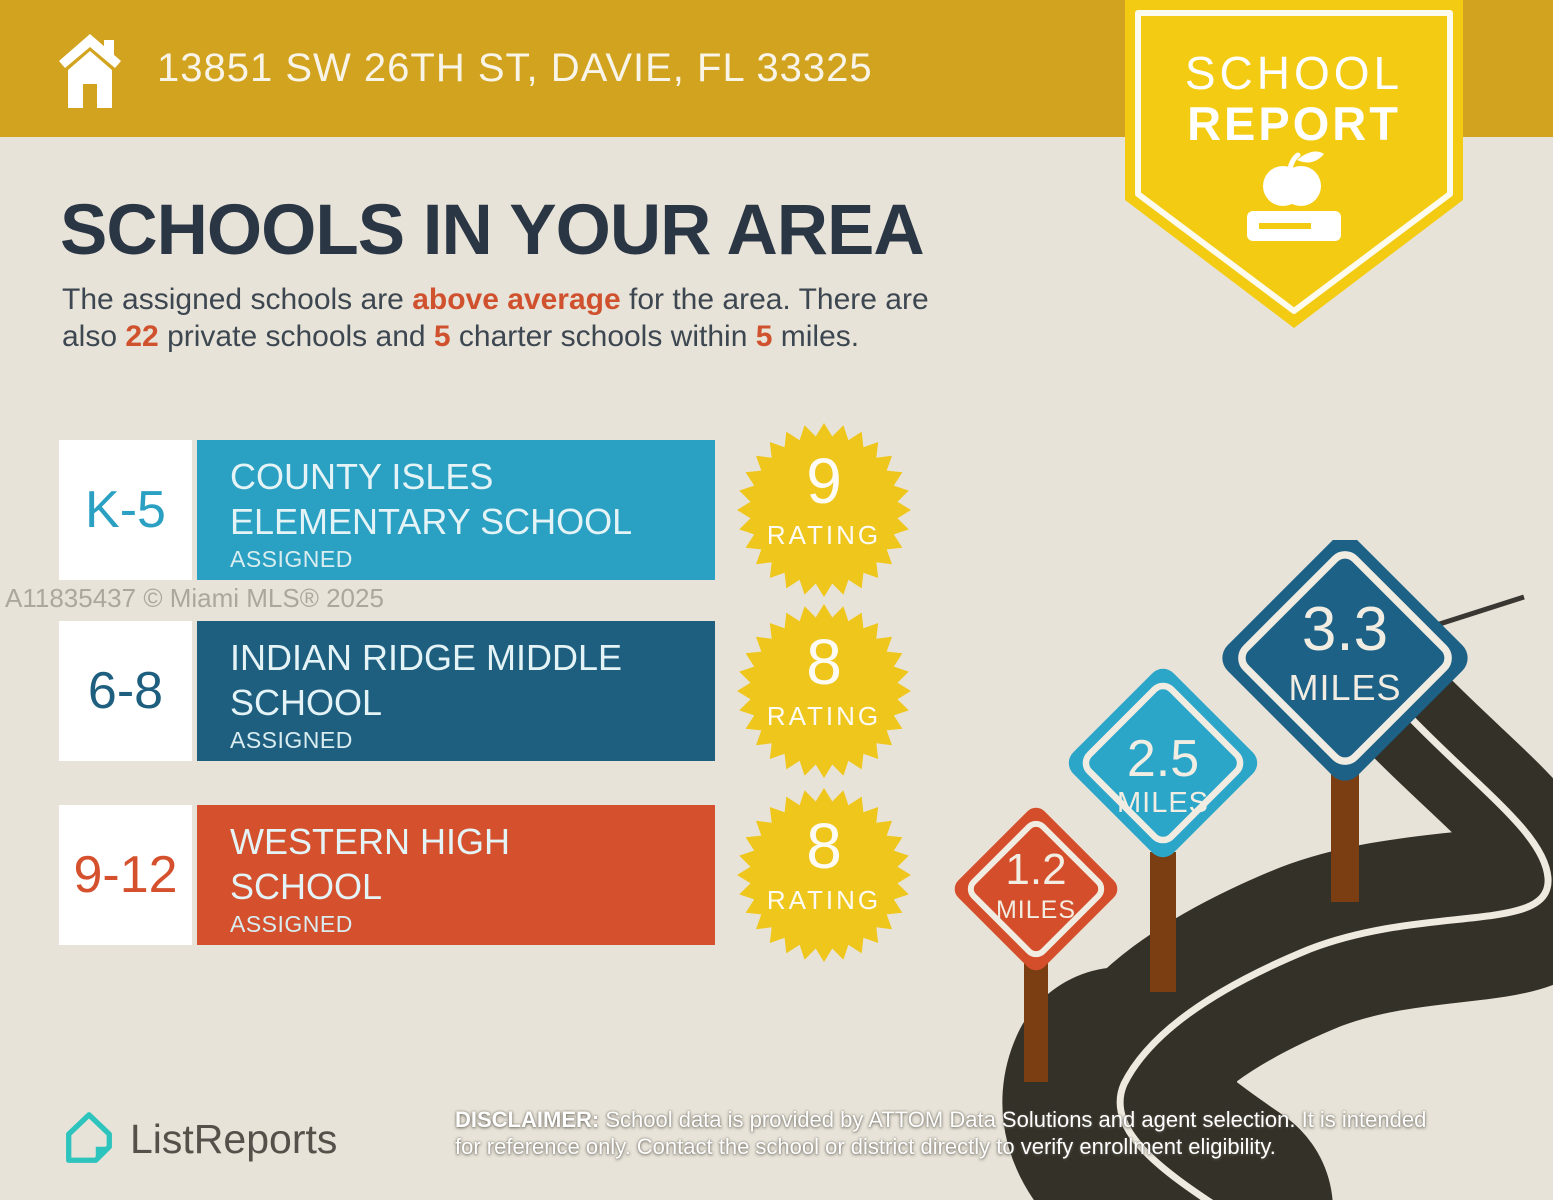 The width and height of the screenshot is (1553, 1200). I want to click on intro-highlight: above average, so click(516, 299).